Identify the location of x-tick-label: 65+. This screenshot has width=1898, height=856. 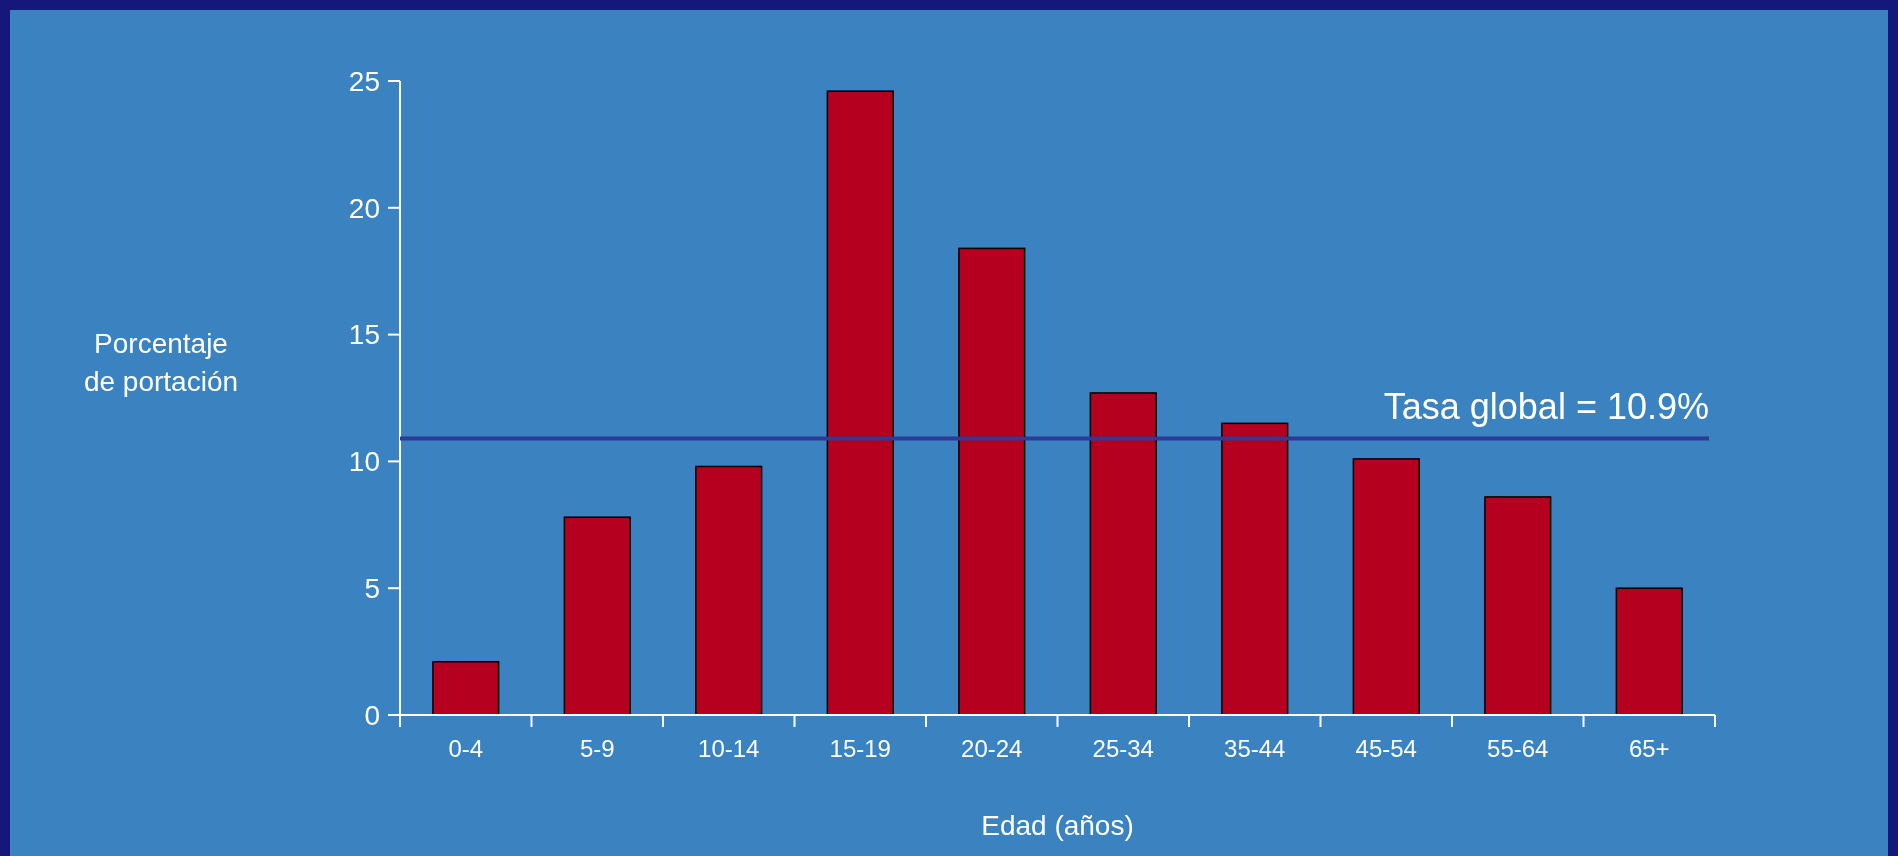
(1649, 748).